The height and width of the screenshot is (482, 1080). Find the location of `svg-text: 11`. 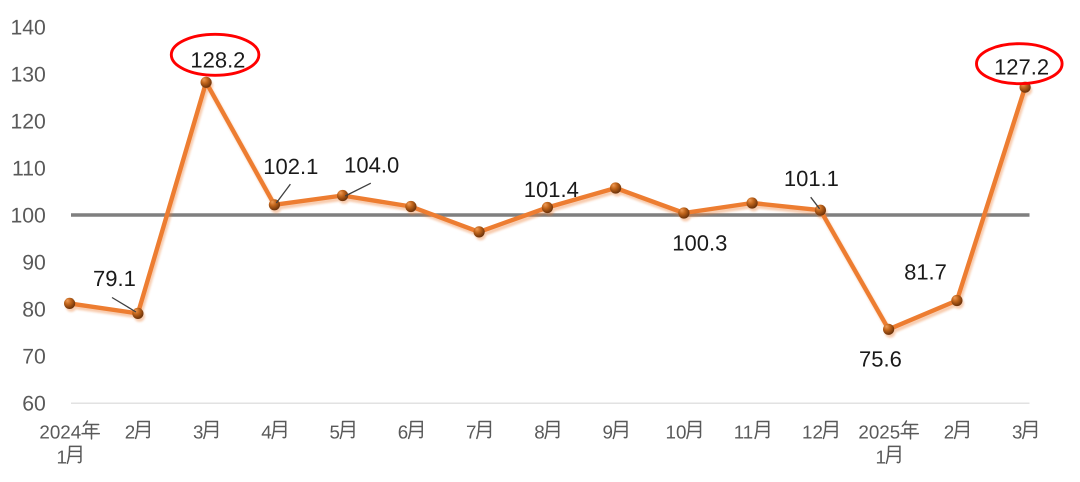

svg-text: 11 is located at coordinates (744, 431).